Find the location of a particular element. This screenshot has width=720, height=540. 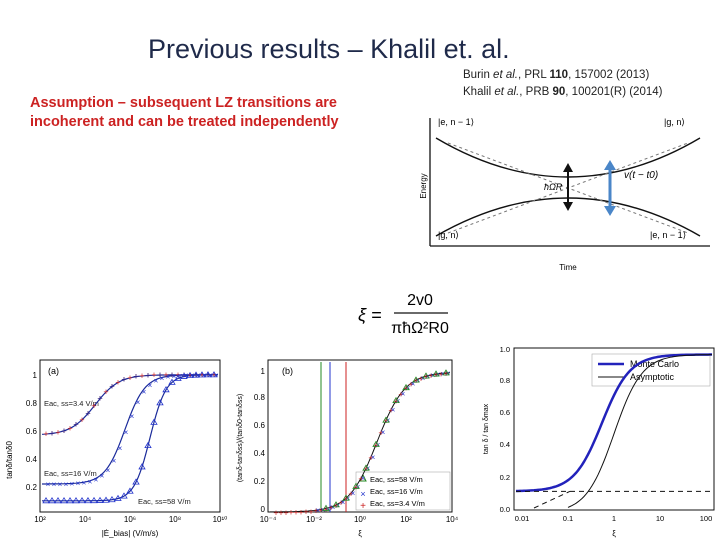

panel-a-label: (a) is located at coordinates (53, 371).